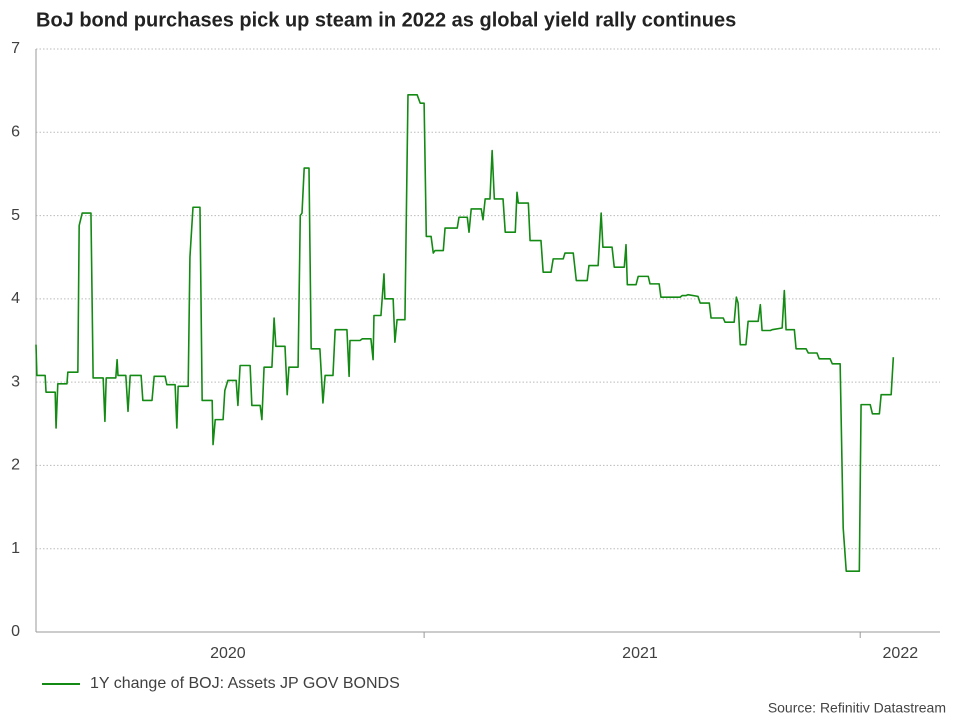 This screenshot has width=960, height=720. What do you see at coordinates (228, 653) in the screenshot?
I see `x-tick-label: 2020` at bounding box center [228, 653].